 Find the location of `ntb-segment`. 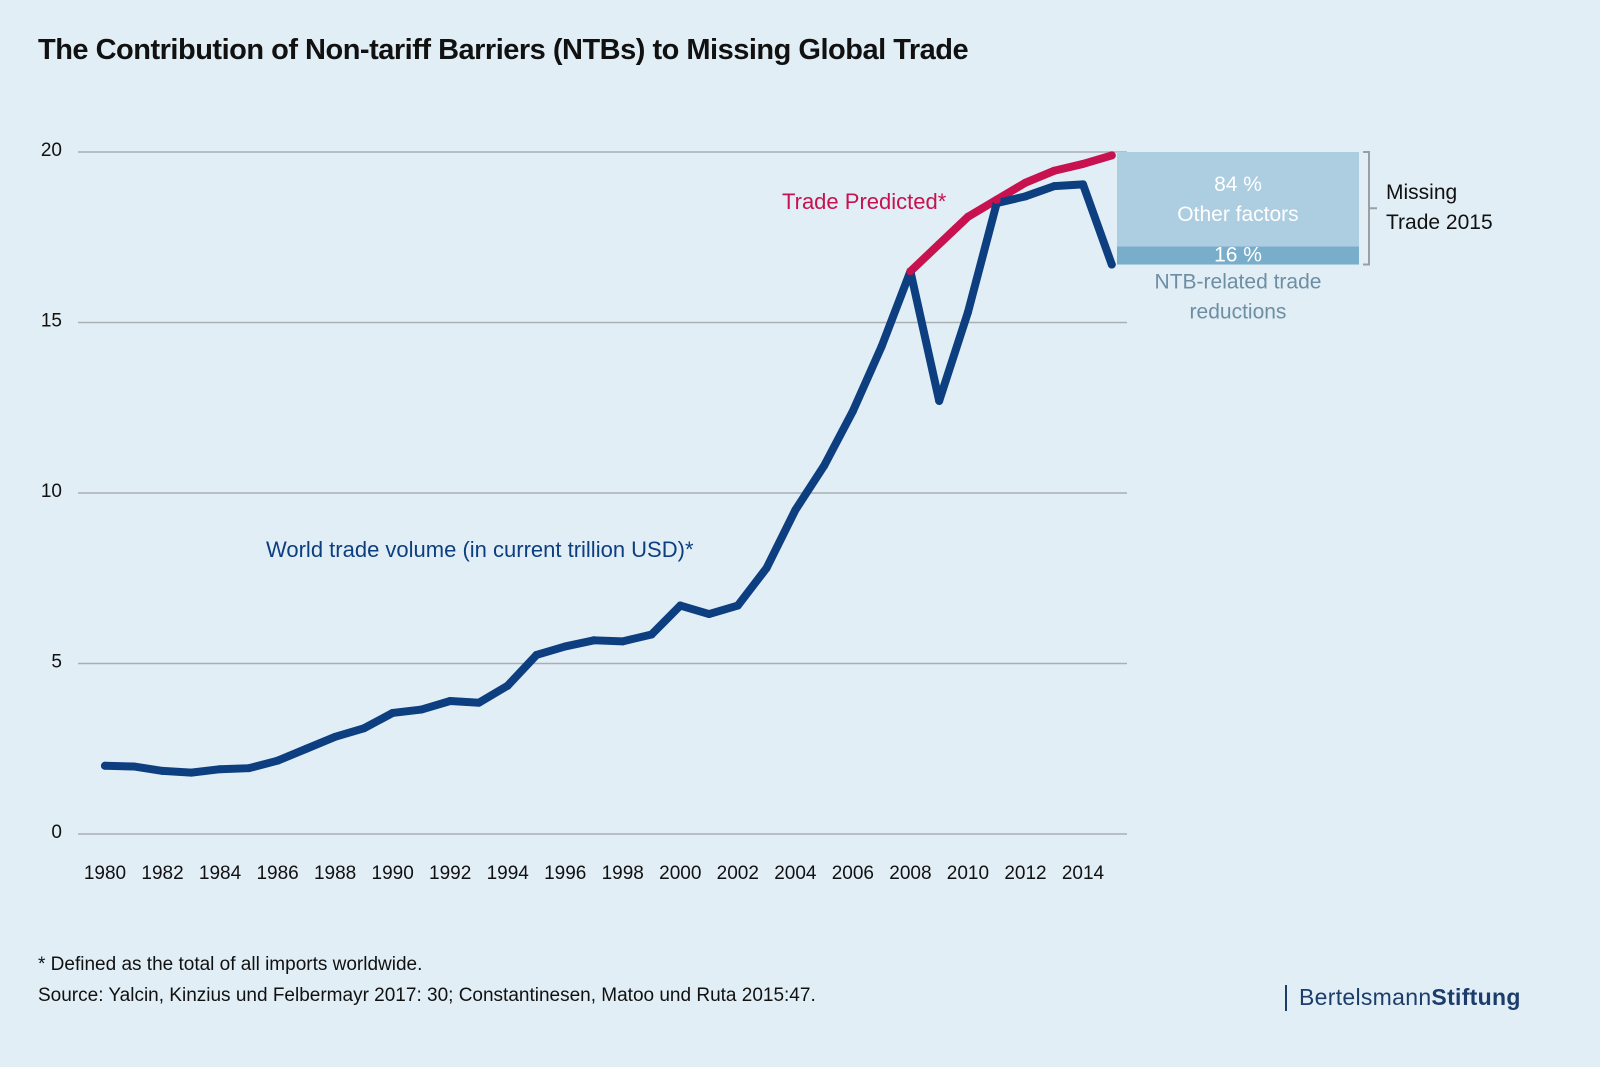

ntb-segment is located at coordinates (1238, 255).